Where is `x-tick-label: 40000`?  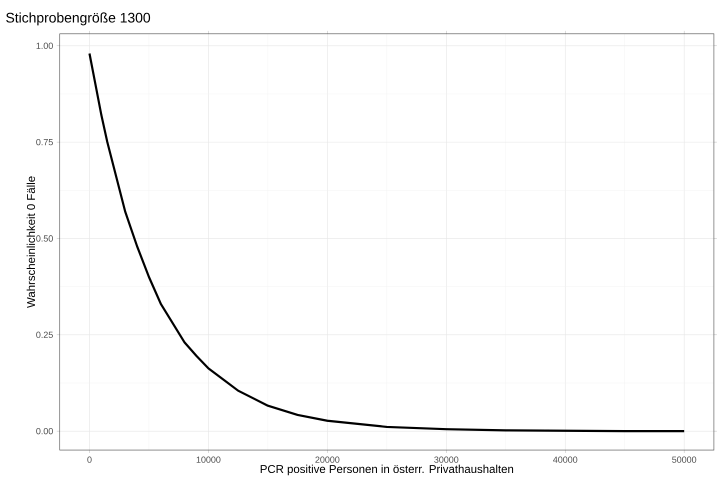
x-tick-label: 40000 is located at coordinates (565, 459).